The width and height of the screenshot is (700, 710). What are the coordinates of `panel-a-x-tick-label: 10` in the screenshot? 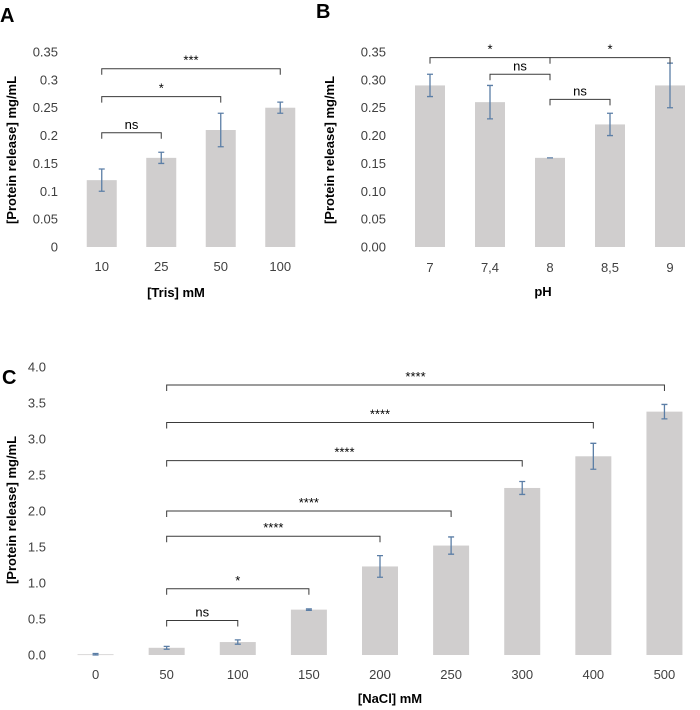 It's located at (102, 266).